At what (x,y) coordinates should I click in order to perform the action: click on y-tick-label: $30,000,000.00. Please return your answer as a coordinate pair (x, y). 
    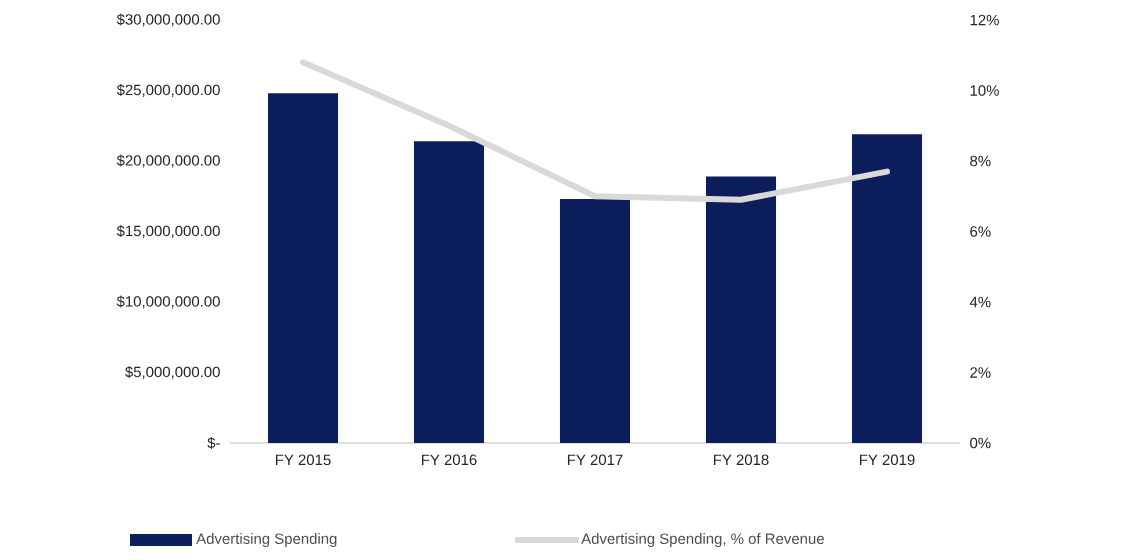
    Looking at the image, I should click on (168, 20).